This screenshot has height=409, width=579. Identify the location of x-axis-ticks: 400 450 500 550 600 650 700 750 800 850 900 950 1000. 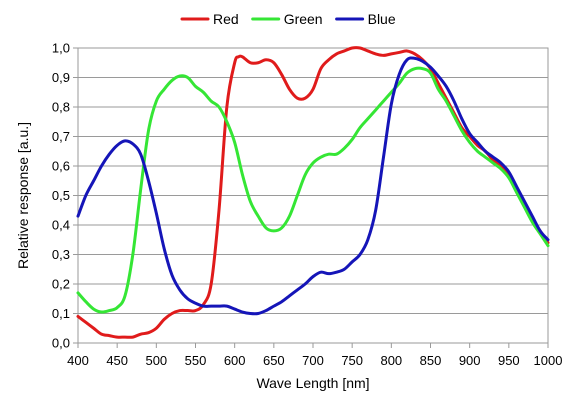
(314, 355).